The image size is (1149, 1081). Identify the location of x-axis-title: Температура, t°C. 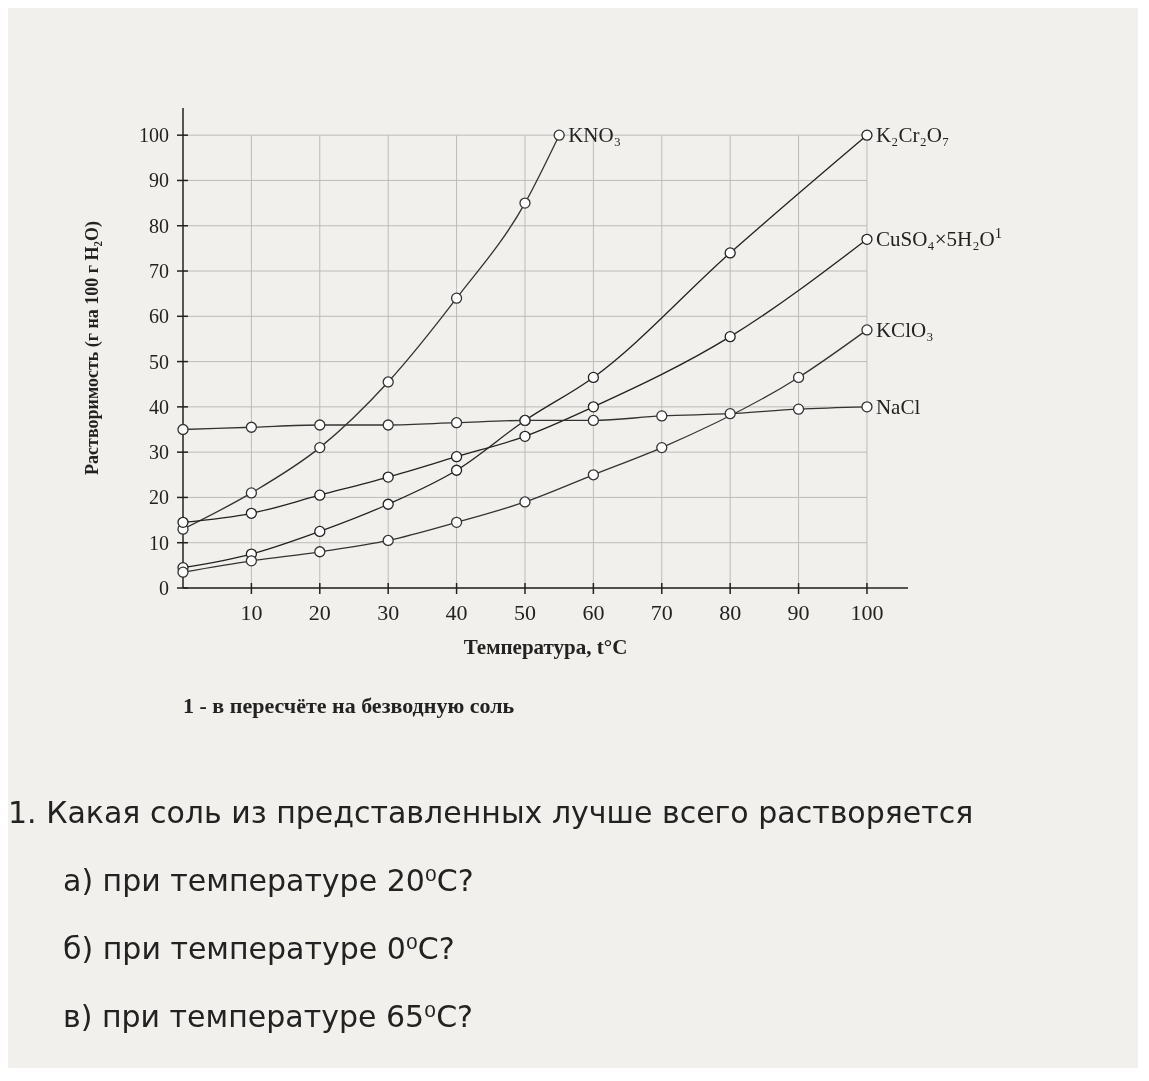
(545, 647).